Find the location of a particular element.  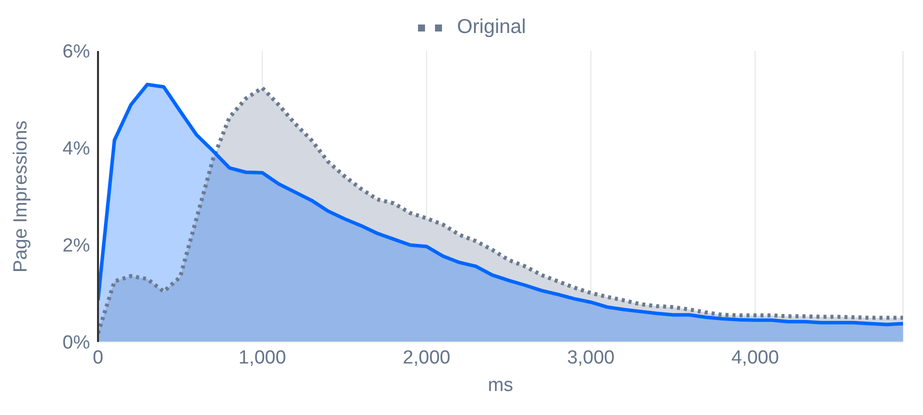

y-tick-label: 2% is located at coordinates (76, 246).